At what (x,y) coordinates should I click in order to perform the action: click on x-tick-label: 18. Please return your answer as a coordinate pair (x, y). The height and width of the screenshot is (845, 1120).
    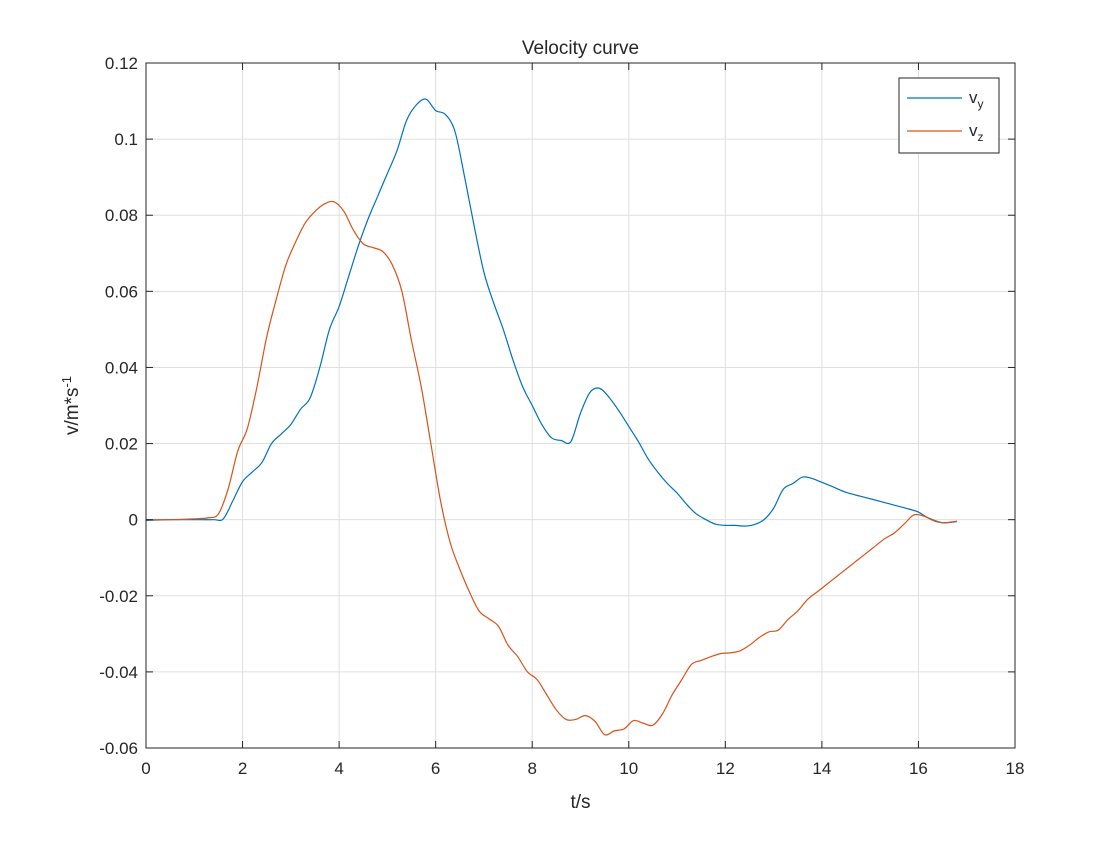
    Looking at the image, I should click on (1015, 768).